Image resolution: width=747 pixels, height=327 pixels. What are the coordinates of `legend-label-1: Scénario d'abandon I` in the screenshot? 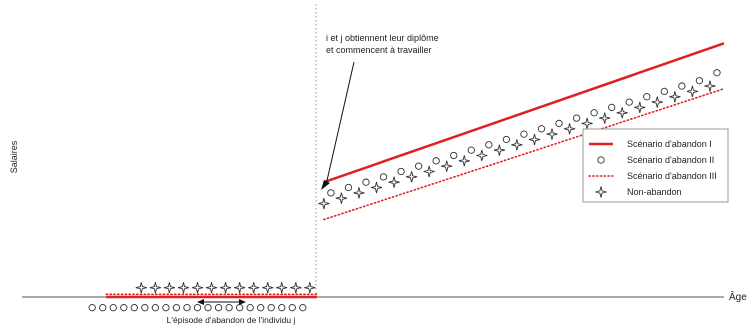 It's located at (669, 144).